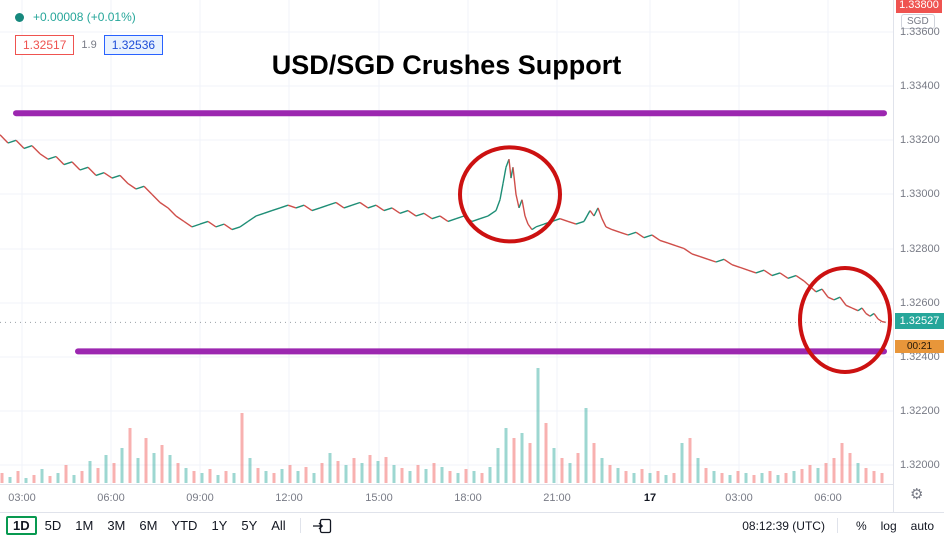 The width and height of the screenshot is (944, 538). I want to click on time-axis-label: 21:00, so click(557, 498).